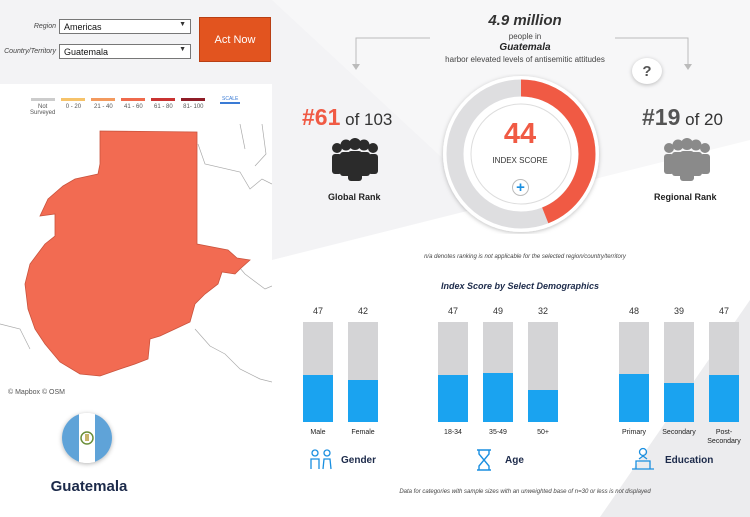 The height and width of the screenshot is (517, 750). I want to click on legend-item: 0 - 20, so click(73, 107).